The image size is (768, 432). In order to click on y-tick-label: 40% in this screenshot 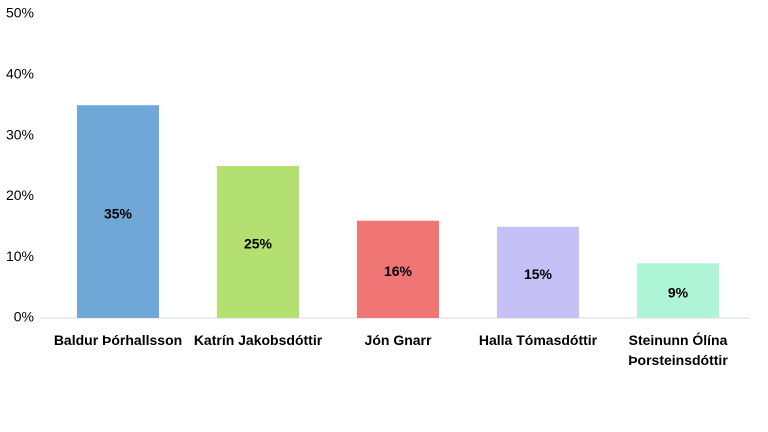, I will do `click(20, 74)`.